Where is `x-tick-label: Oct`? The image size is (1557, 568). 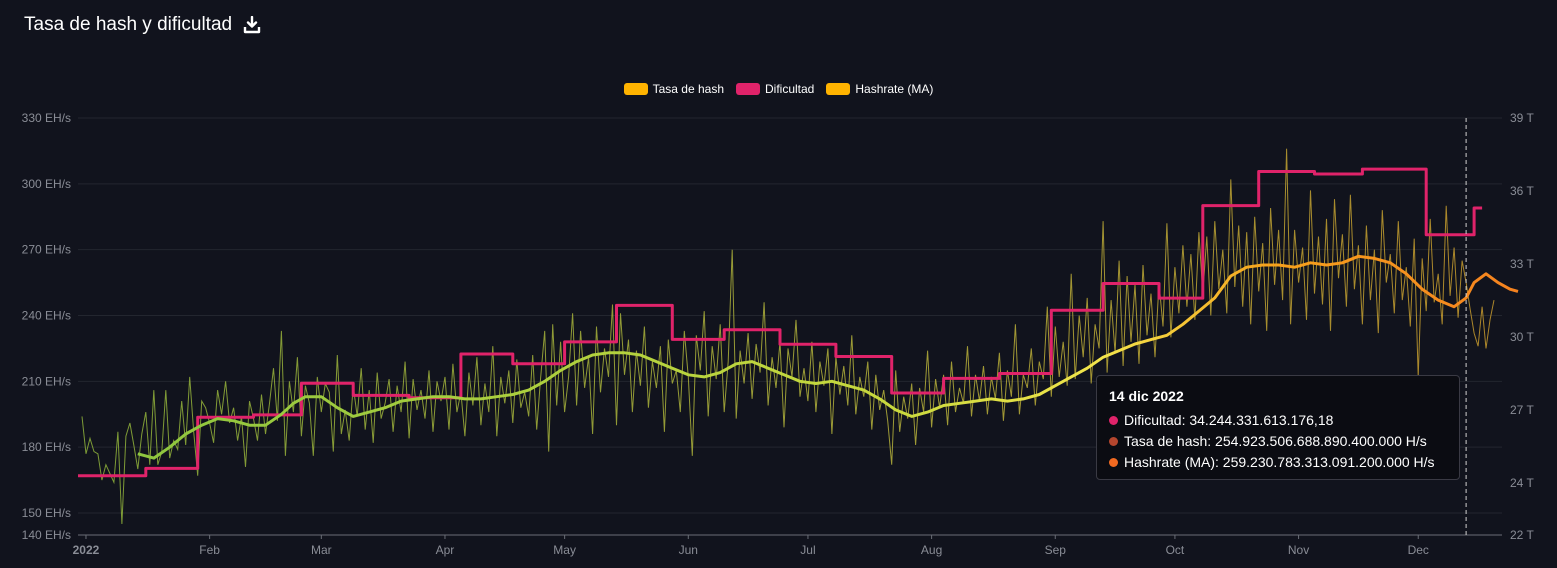
x-tick-label: Oct is located at coordinates (1175, 550).